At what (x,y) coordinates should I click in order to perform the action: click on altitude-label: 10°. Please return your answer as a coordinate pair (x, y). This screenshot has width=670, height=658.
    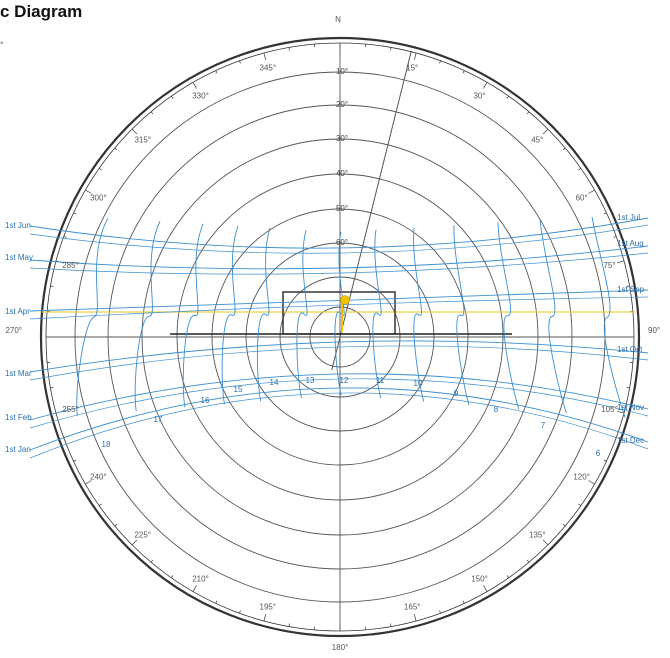
    Looking at the image, I should click on (342, 71).